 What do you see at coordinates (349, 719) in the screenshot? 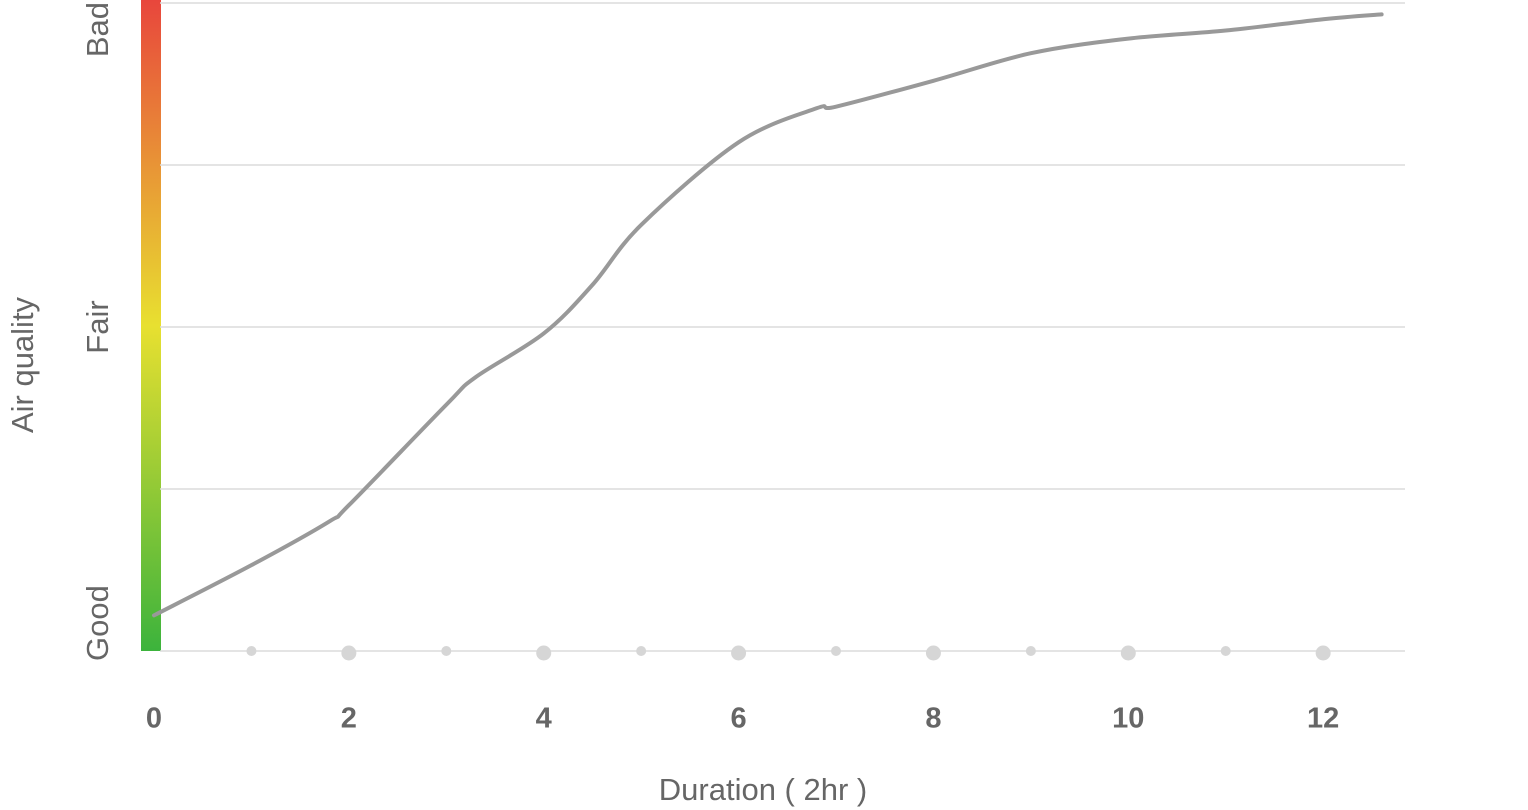
I see `x-tick-label: 2` at bounding box center [349, 719].